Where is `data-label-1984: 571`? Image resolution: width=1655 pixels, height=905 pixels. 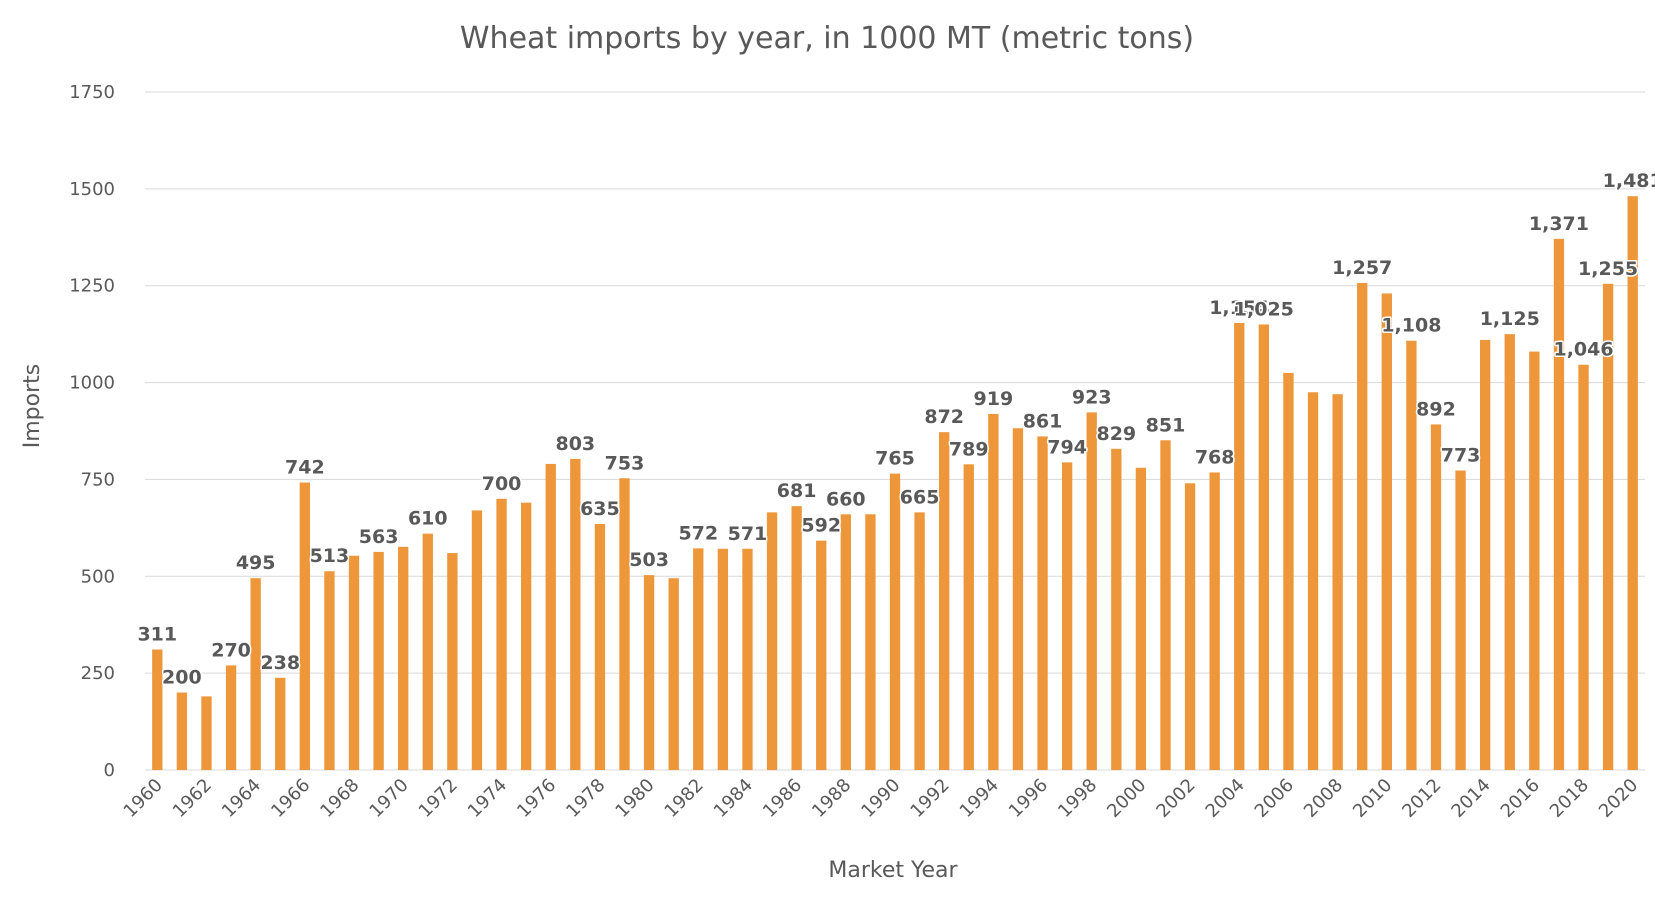 data-label-1984: 571 is located at coordinates (748, 534).